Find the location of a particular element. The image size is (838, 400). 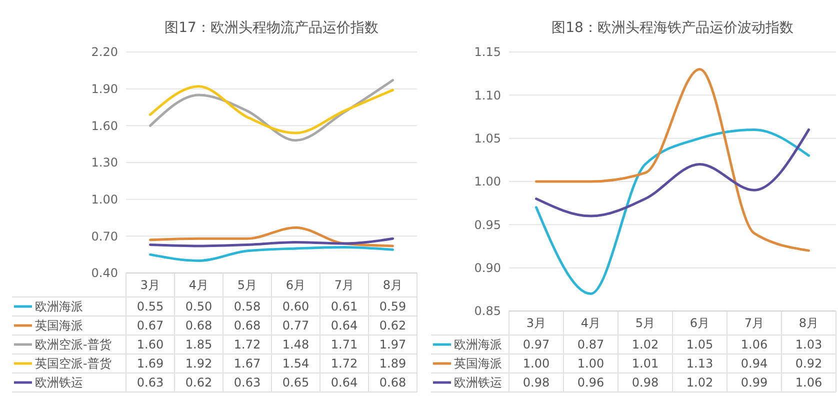

y-tick-label: 0.95 is located at coordinates (487, 225).